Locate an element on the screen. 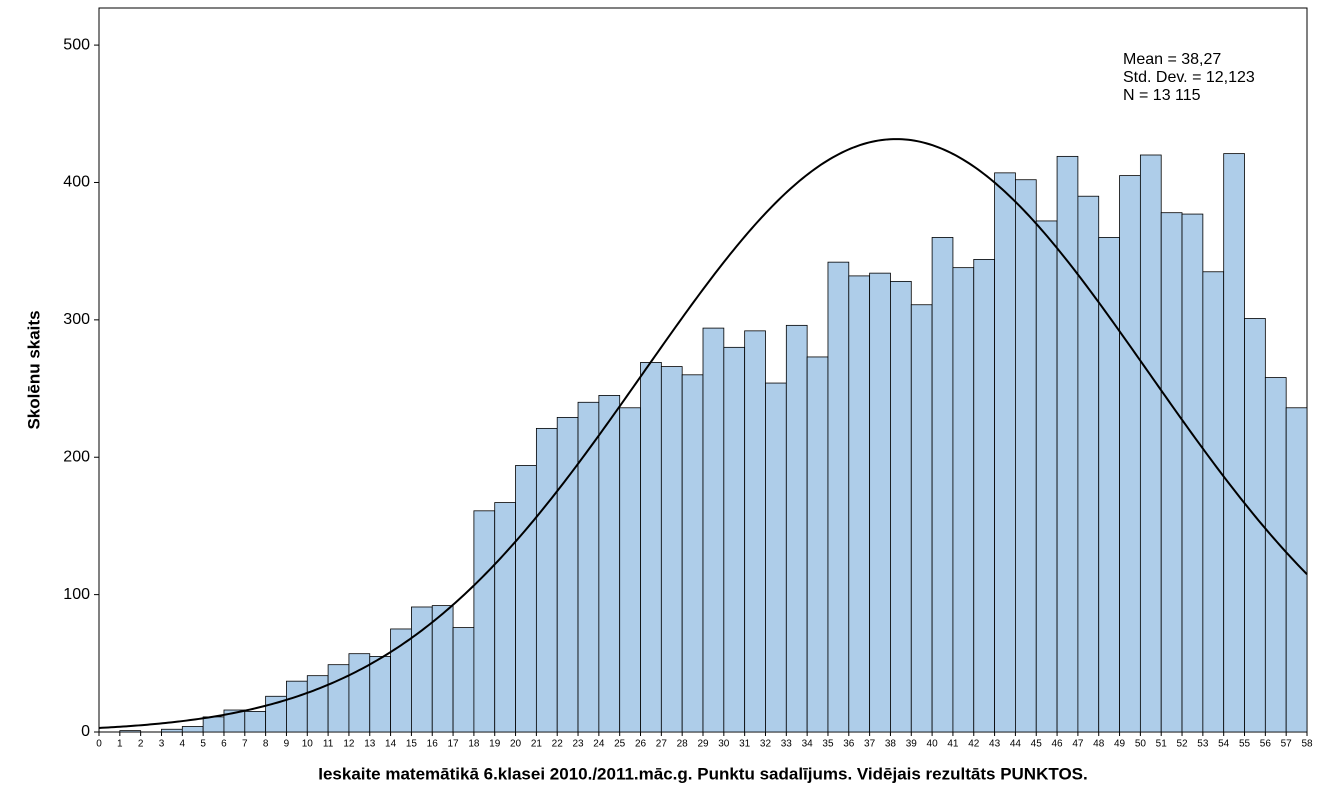  x-tick-label: 12 is located at coordinates (349, 744).